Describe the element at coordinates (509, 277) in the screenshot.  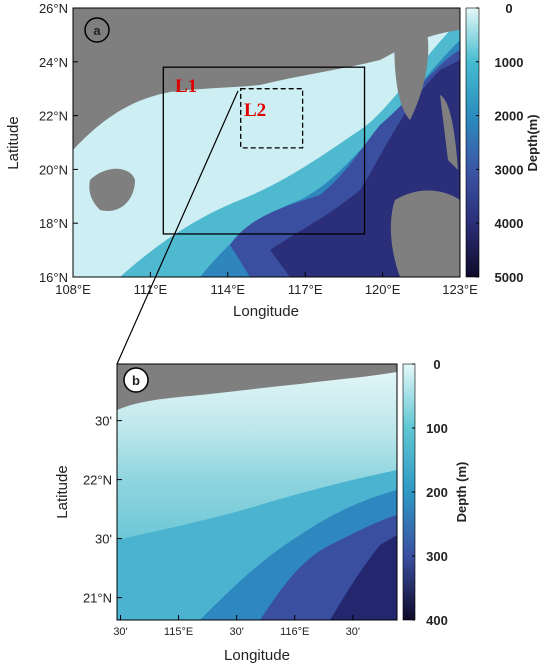
I see `colorbar-tick-label: 5000` at that location.